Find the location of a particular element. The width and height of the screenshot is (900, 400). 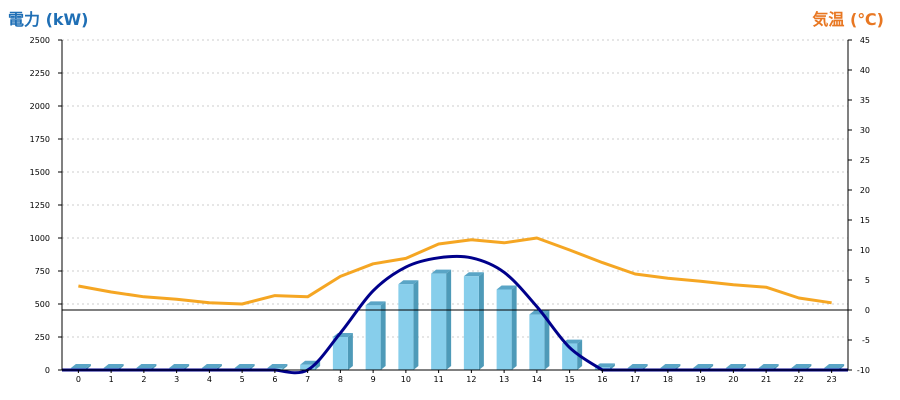

x-tick-label: 17 is located at coordinates (635, 379).